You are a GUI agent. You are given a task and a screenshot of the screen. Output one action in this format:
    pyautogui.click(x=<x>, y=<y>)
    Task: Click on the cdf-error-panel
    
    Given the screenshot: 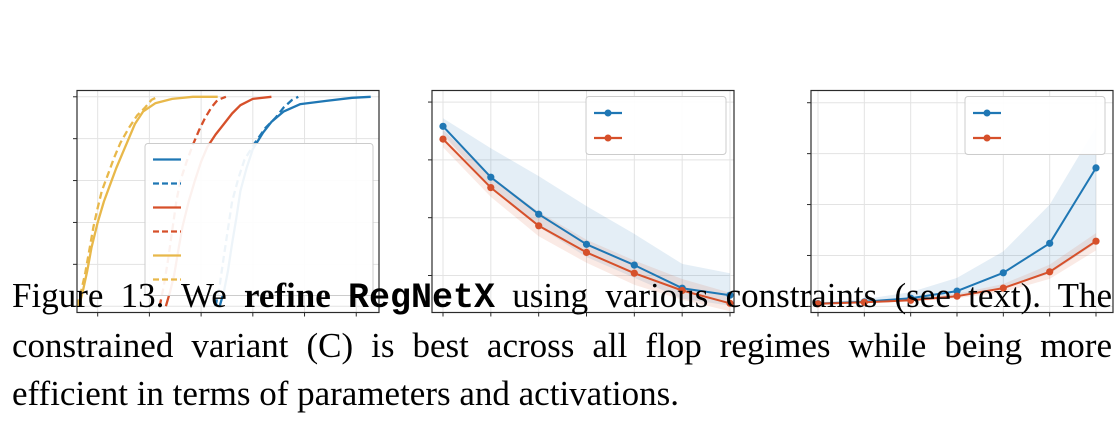 What is the action you would take?
    pyautogui.click(x=226, y=203)
    